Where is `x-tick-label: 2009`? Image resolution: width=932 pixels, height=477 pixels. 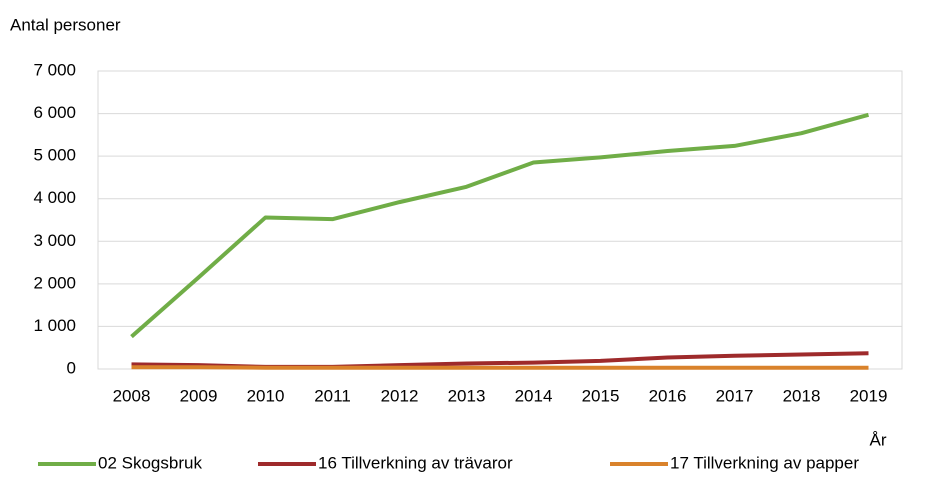 x-tick-label: 2009 is located at coordinates (199, 395).